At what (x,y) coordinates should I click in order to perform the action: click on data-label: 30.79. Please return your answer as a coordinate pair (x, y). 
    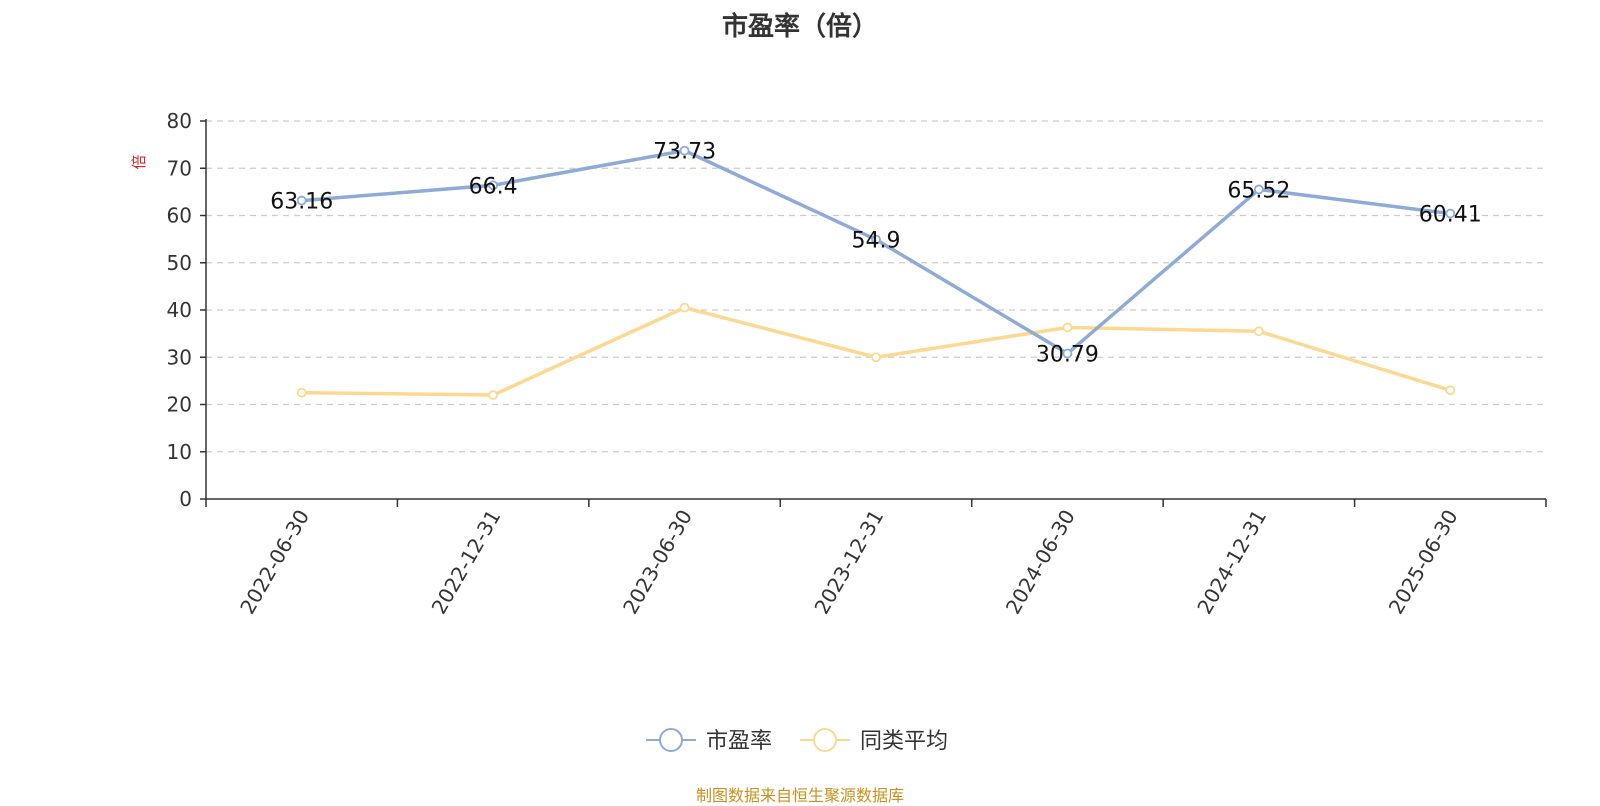
    Looking at the image, I should click on (1067, 355).